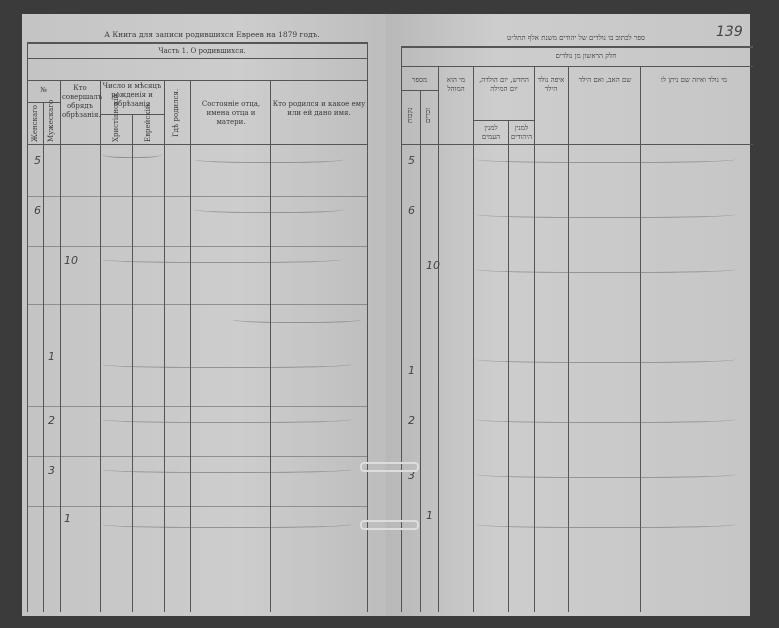 This screenshot has height=628, width=779. What do you see at coordinates (82, 101) in the screenshot?
I see `who-performed-header: Кто совершалъ обрядъ обрѣзанія.` at bounding box center [82, 101].